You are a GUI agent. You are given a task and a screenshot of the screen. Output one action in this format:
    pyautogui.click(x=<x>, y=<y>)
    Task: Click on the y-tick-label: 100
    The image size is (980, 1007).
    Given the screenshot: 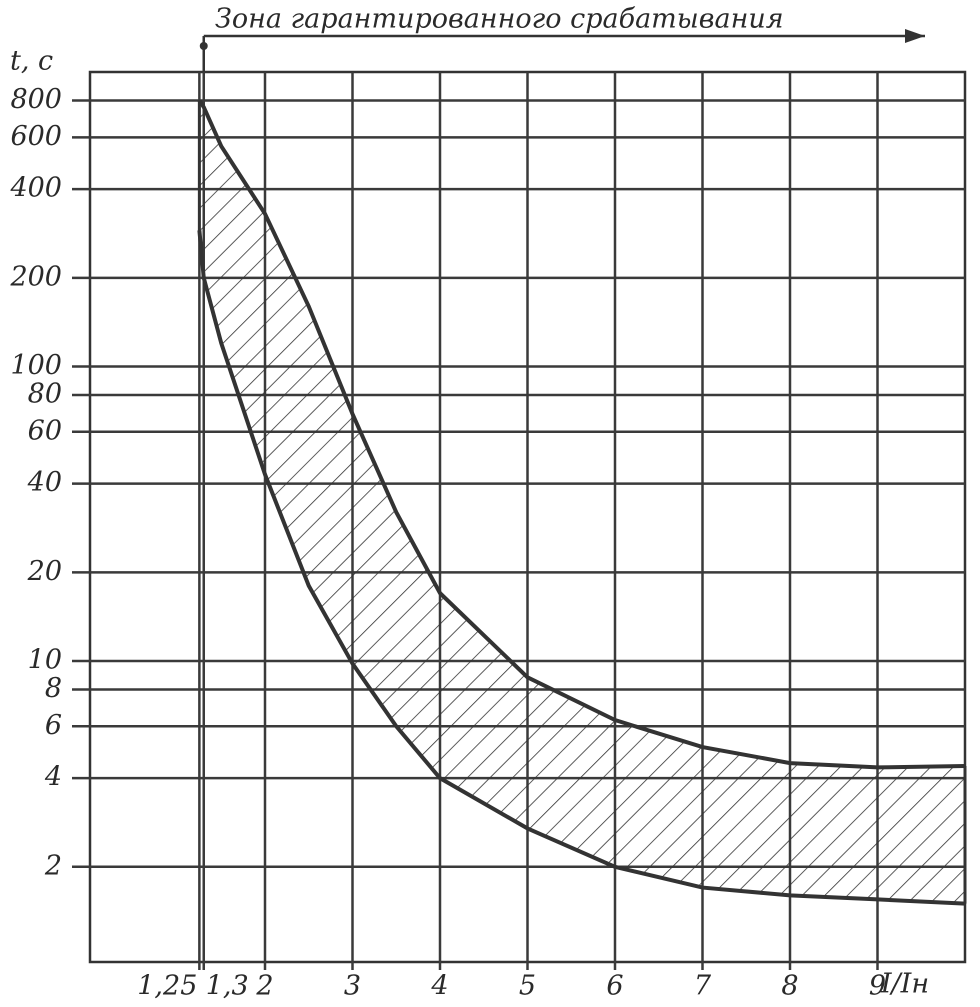 What is the action you would take?
    pyautogui.click(x=36, y=365)
    